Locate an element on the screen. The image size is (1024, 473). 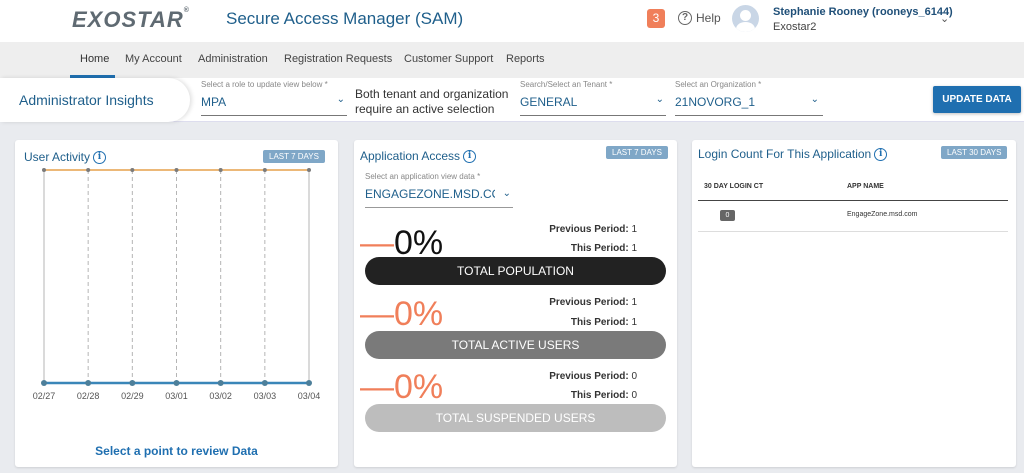
total-active-users-previous: Previous Period: 1 is located at coordinates (593, 302).